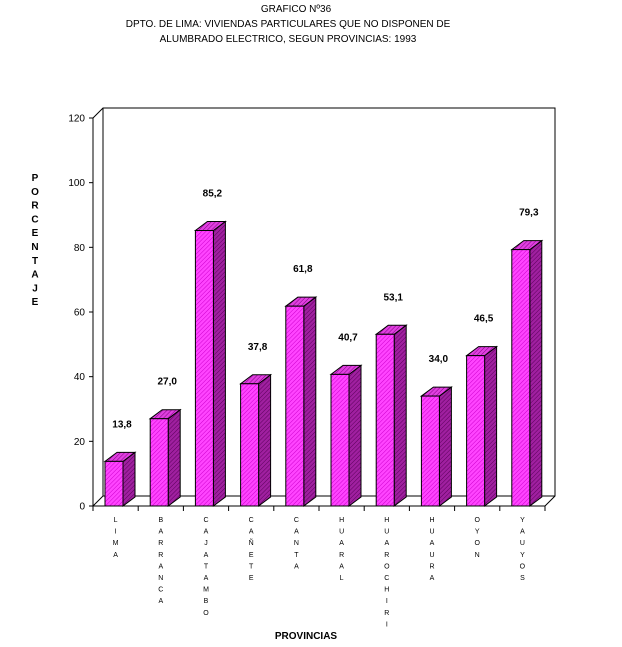 The width and height of the screenshot is (622, 647). What do you see at coordinates (122, 424) in the screenshot?
I see `bar-value-label: 13,8` at bounding box center [122, 424].